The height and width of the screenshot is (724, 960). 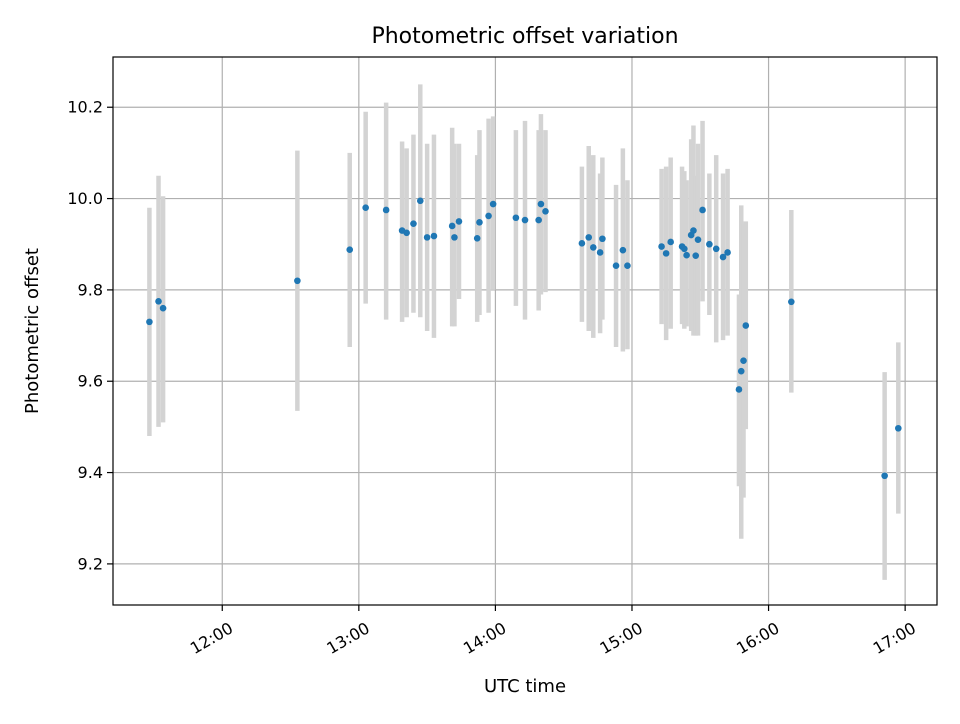 I want to click on y-tick-label: 10.2, so click(x=85, y=107).